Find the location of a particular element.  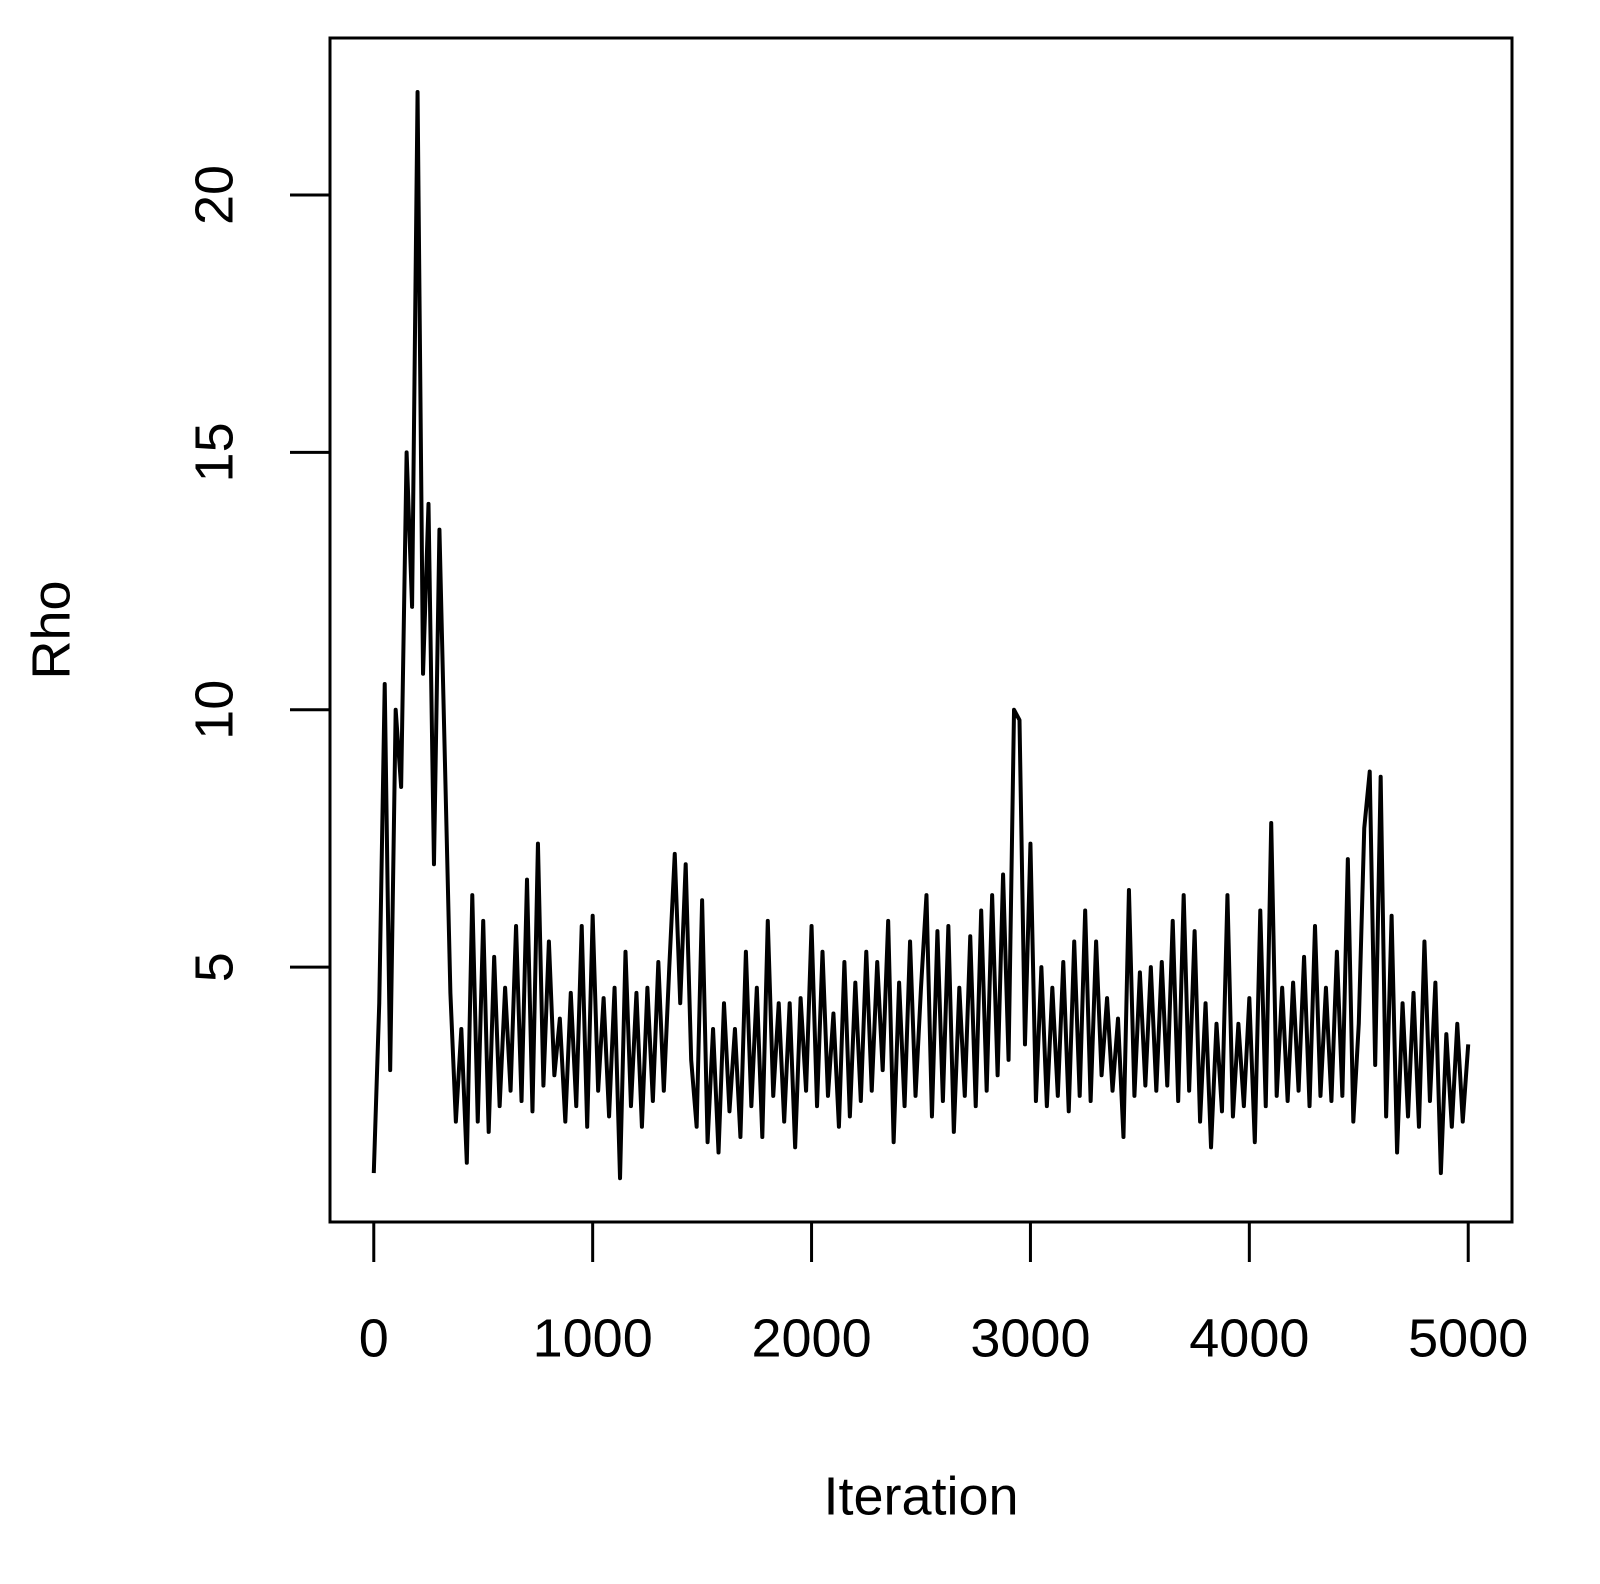

x-tick-label: 0 is located at coordinates (374, 1338).